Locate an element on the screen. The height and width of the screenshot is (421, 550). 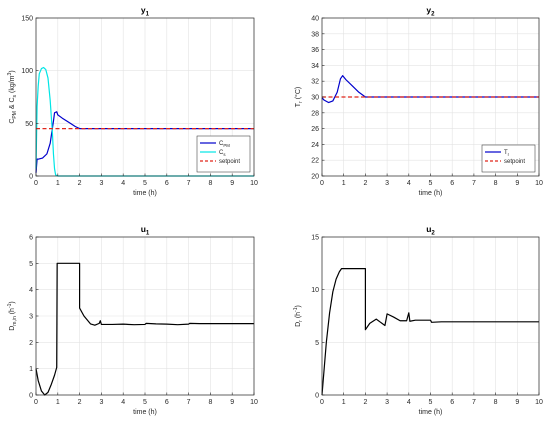
legend-label: Tr​ is located at coordinates (507, 153).